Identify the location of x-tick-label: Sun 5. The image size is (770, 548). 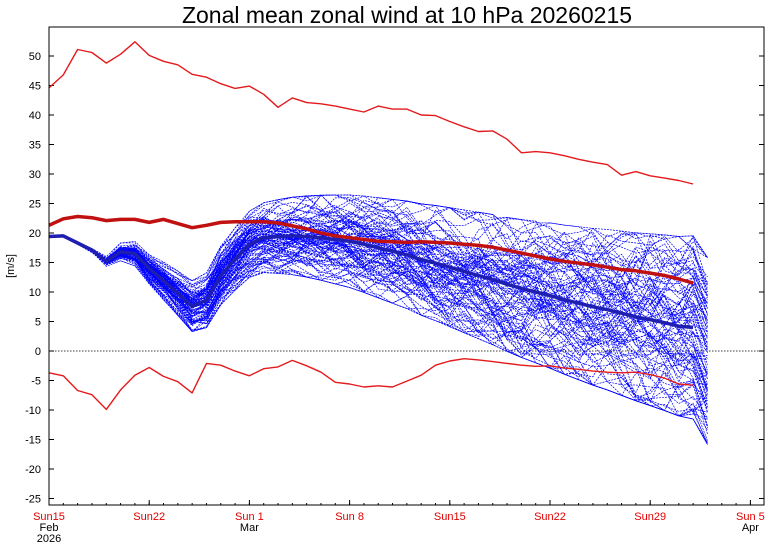
(750, 517).